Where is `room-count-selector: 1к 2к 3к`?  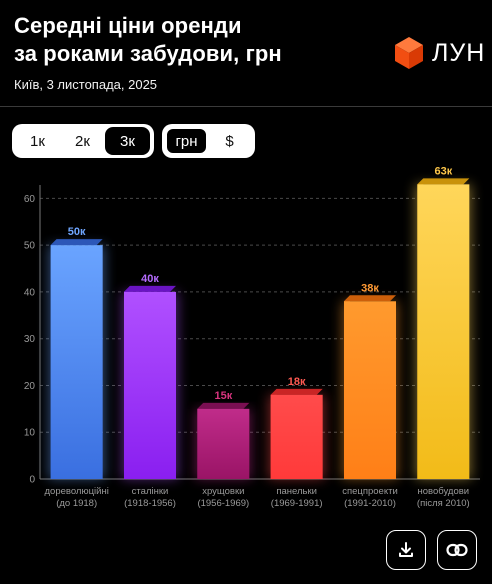 room-count-selector: 1к 2к 3к is located at coordinates (83, 141).